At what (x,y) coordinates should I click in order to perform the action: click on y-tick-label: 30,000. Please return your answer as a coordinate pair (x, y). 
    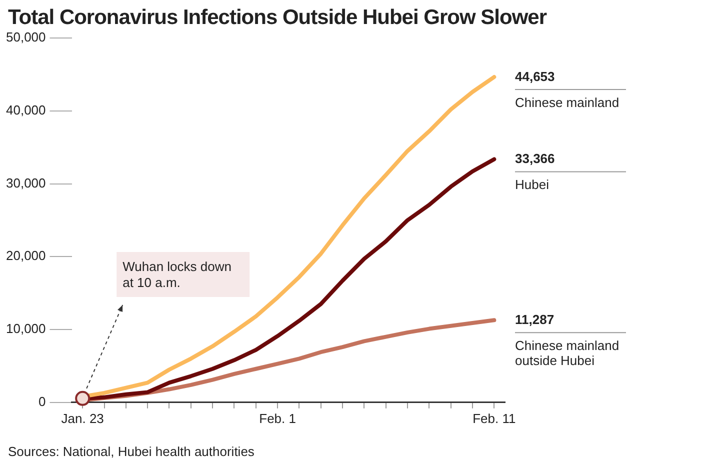
    Looking at the image, I should click on (26, 182).